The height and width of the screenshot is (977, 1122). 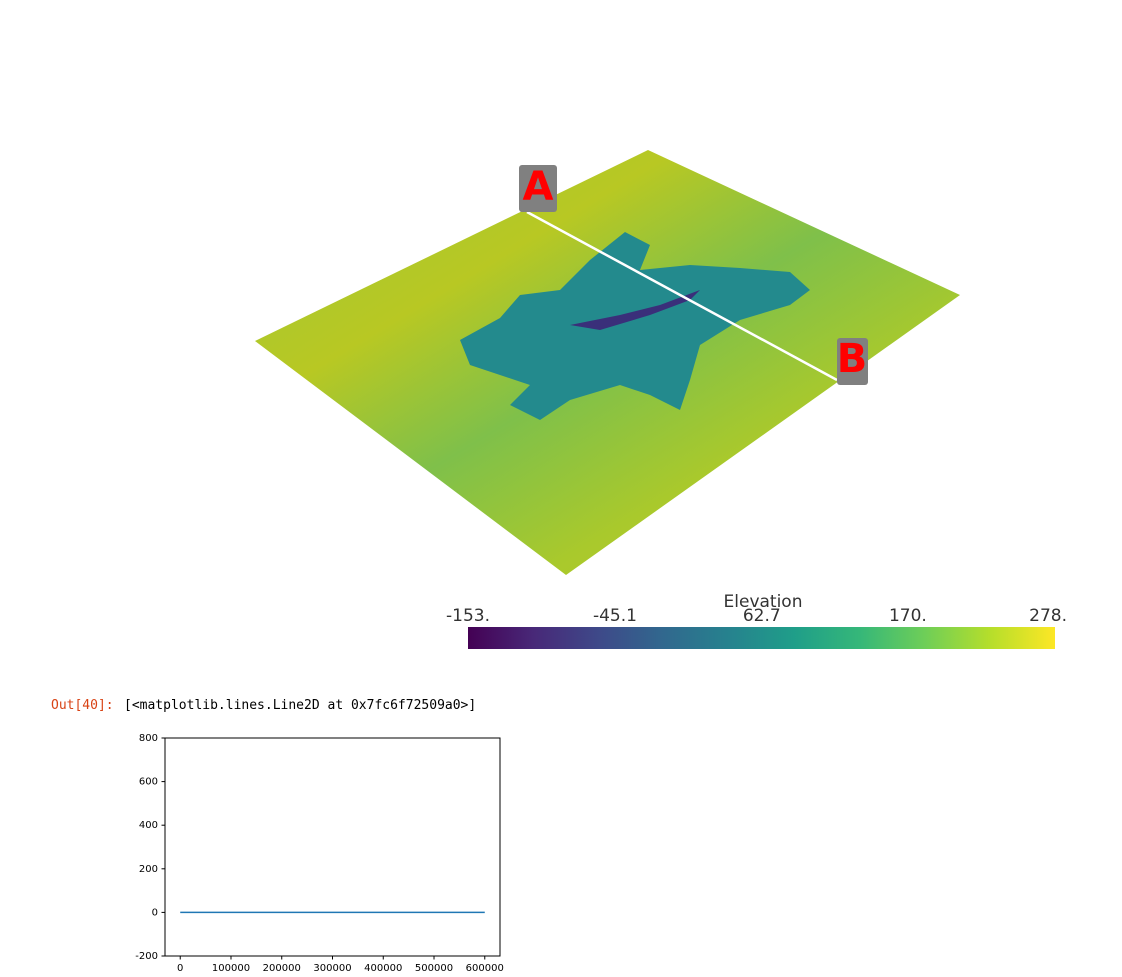 What do you see at coordinates (146, 956) in the screenshot?
I see `y-tick-label: -200` at bounding box center [146, 956].